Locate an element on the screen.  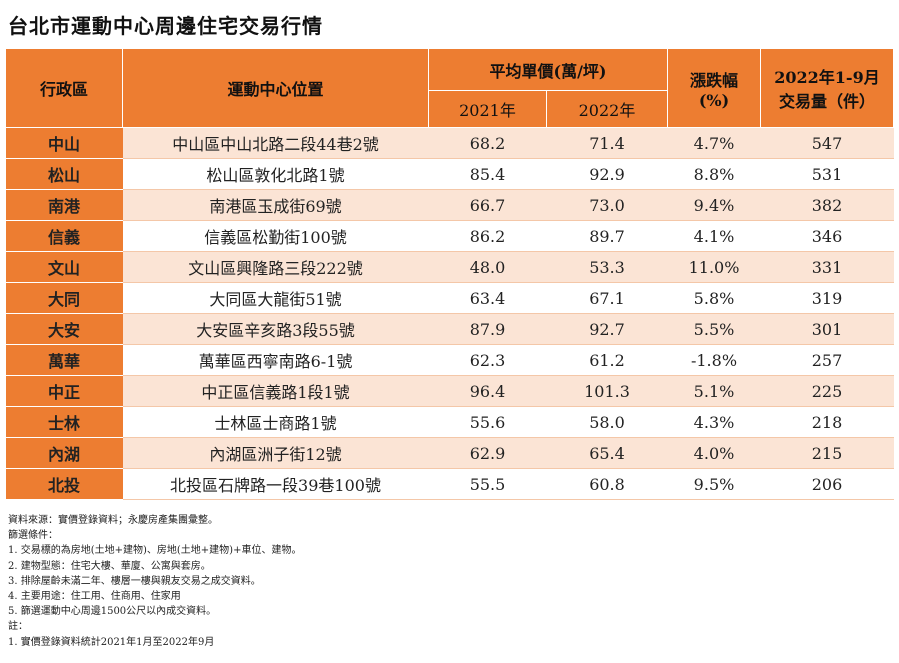
table-row: 士林 士林區士商路1號 55.6 58.0 4.3% 218 is located at coordinates (449, 422).